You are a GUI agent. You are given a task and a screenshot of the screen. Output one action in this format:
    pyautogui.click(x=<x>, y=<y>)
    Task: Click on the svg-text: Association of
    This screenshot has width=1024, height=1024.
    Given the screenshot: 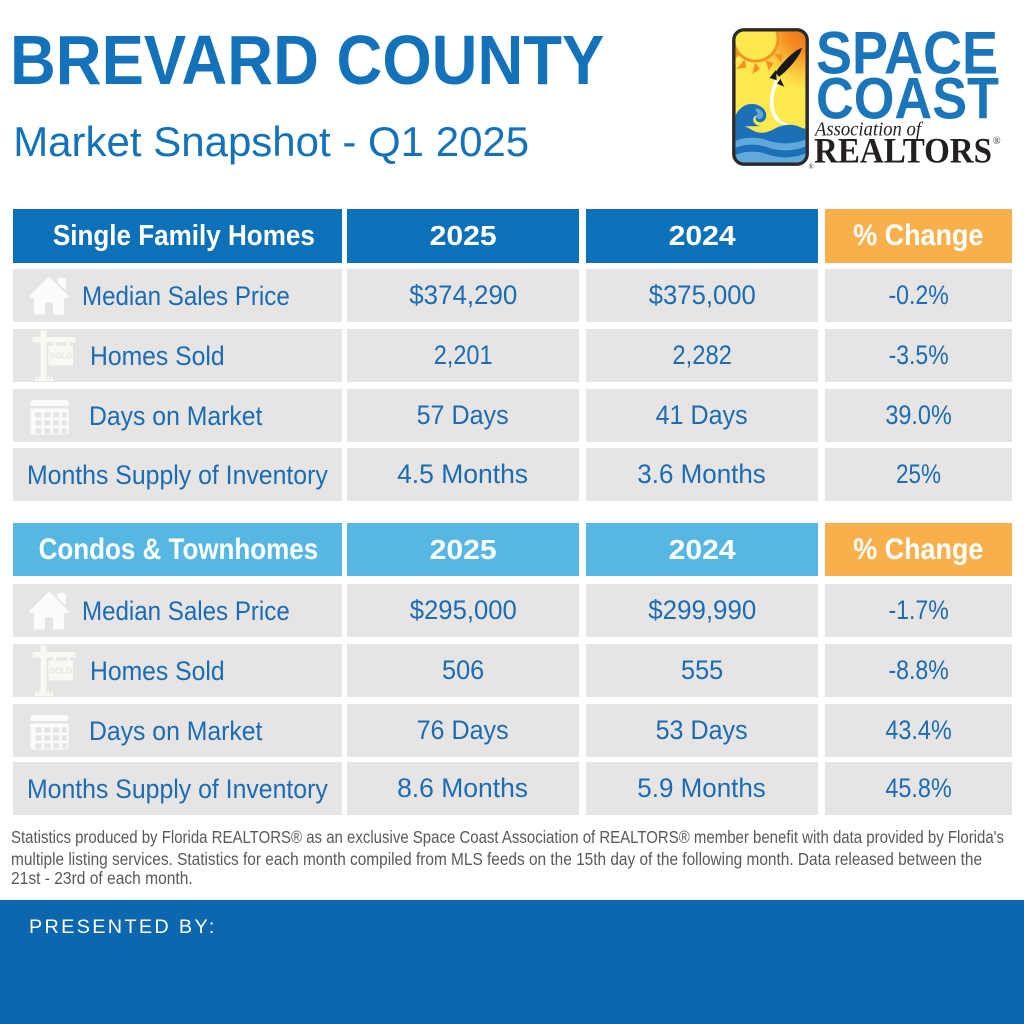 What is the action you would take?
    pyautogui.click(x=868, y=130)
    